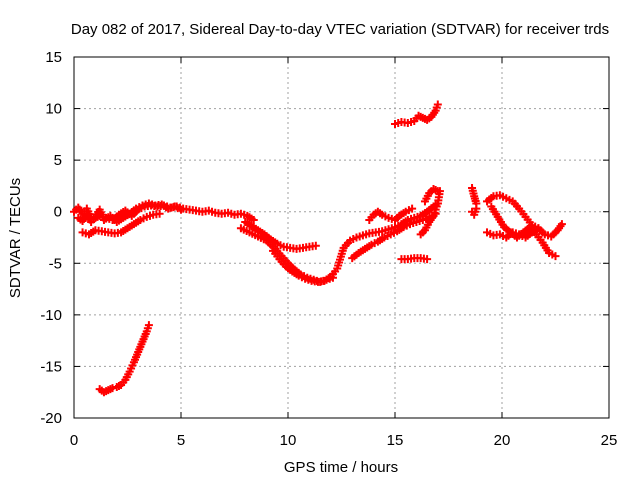  What do you see at coordinates (53, 109) in the screenshot?
I see `y-tick-label: 10` at bounding box center [53, 109].